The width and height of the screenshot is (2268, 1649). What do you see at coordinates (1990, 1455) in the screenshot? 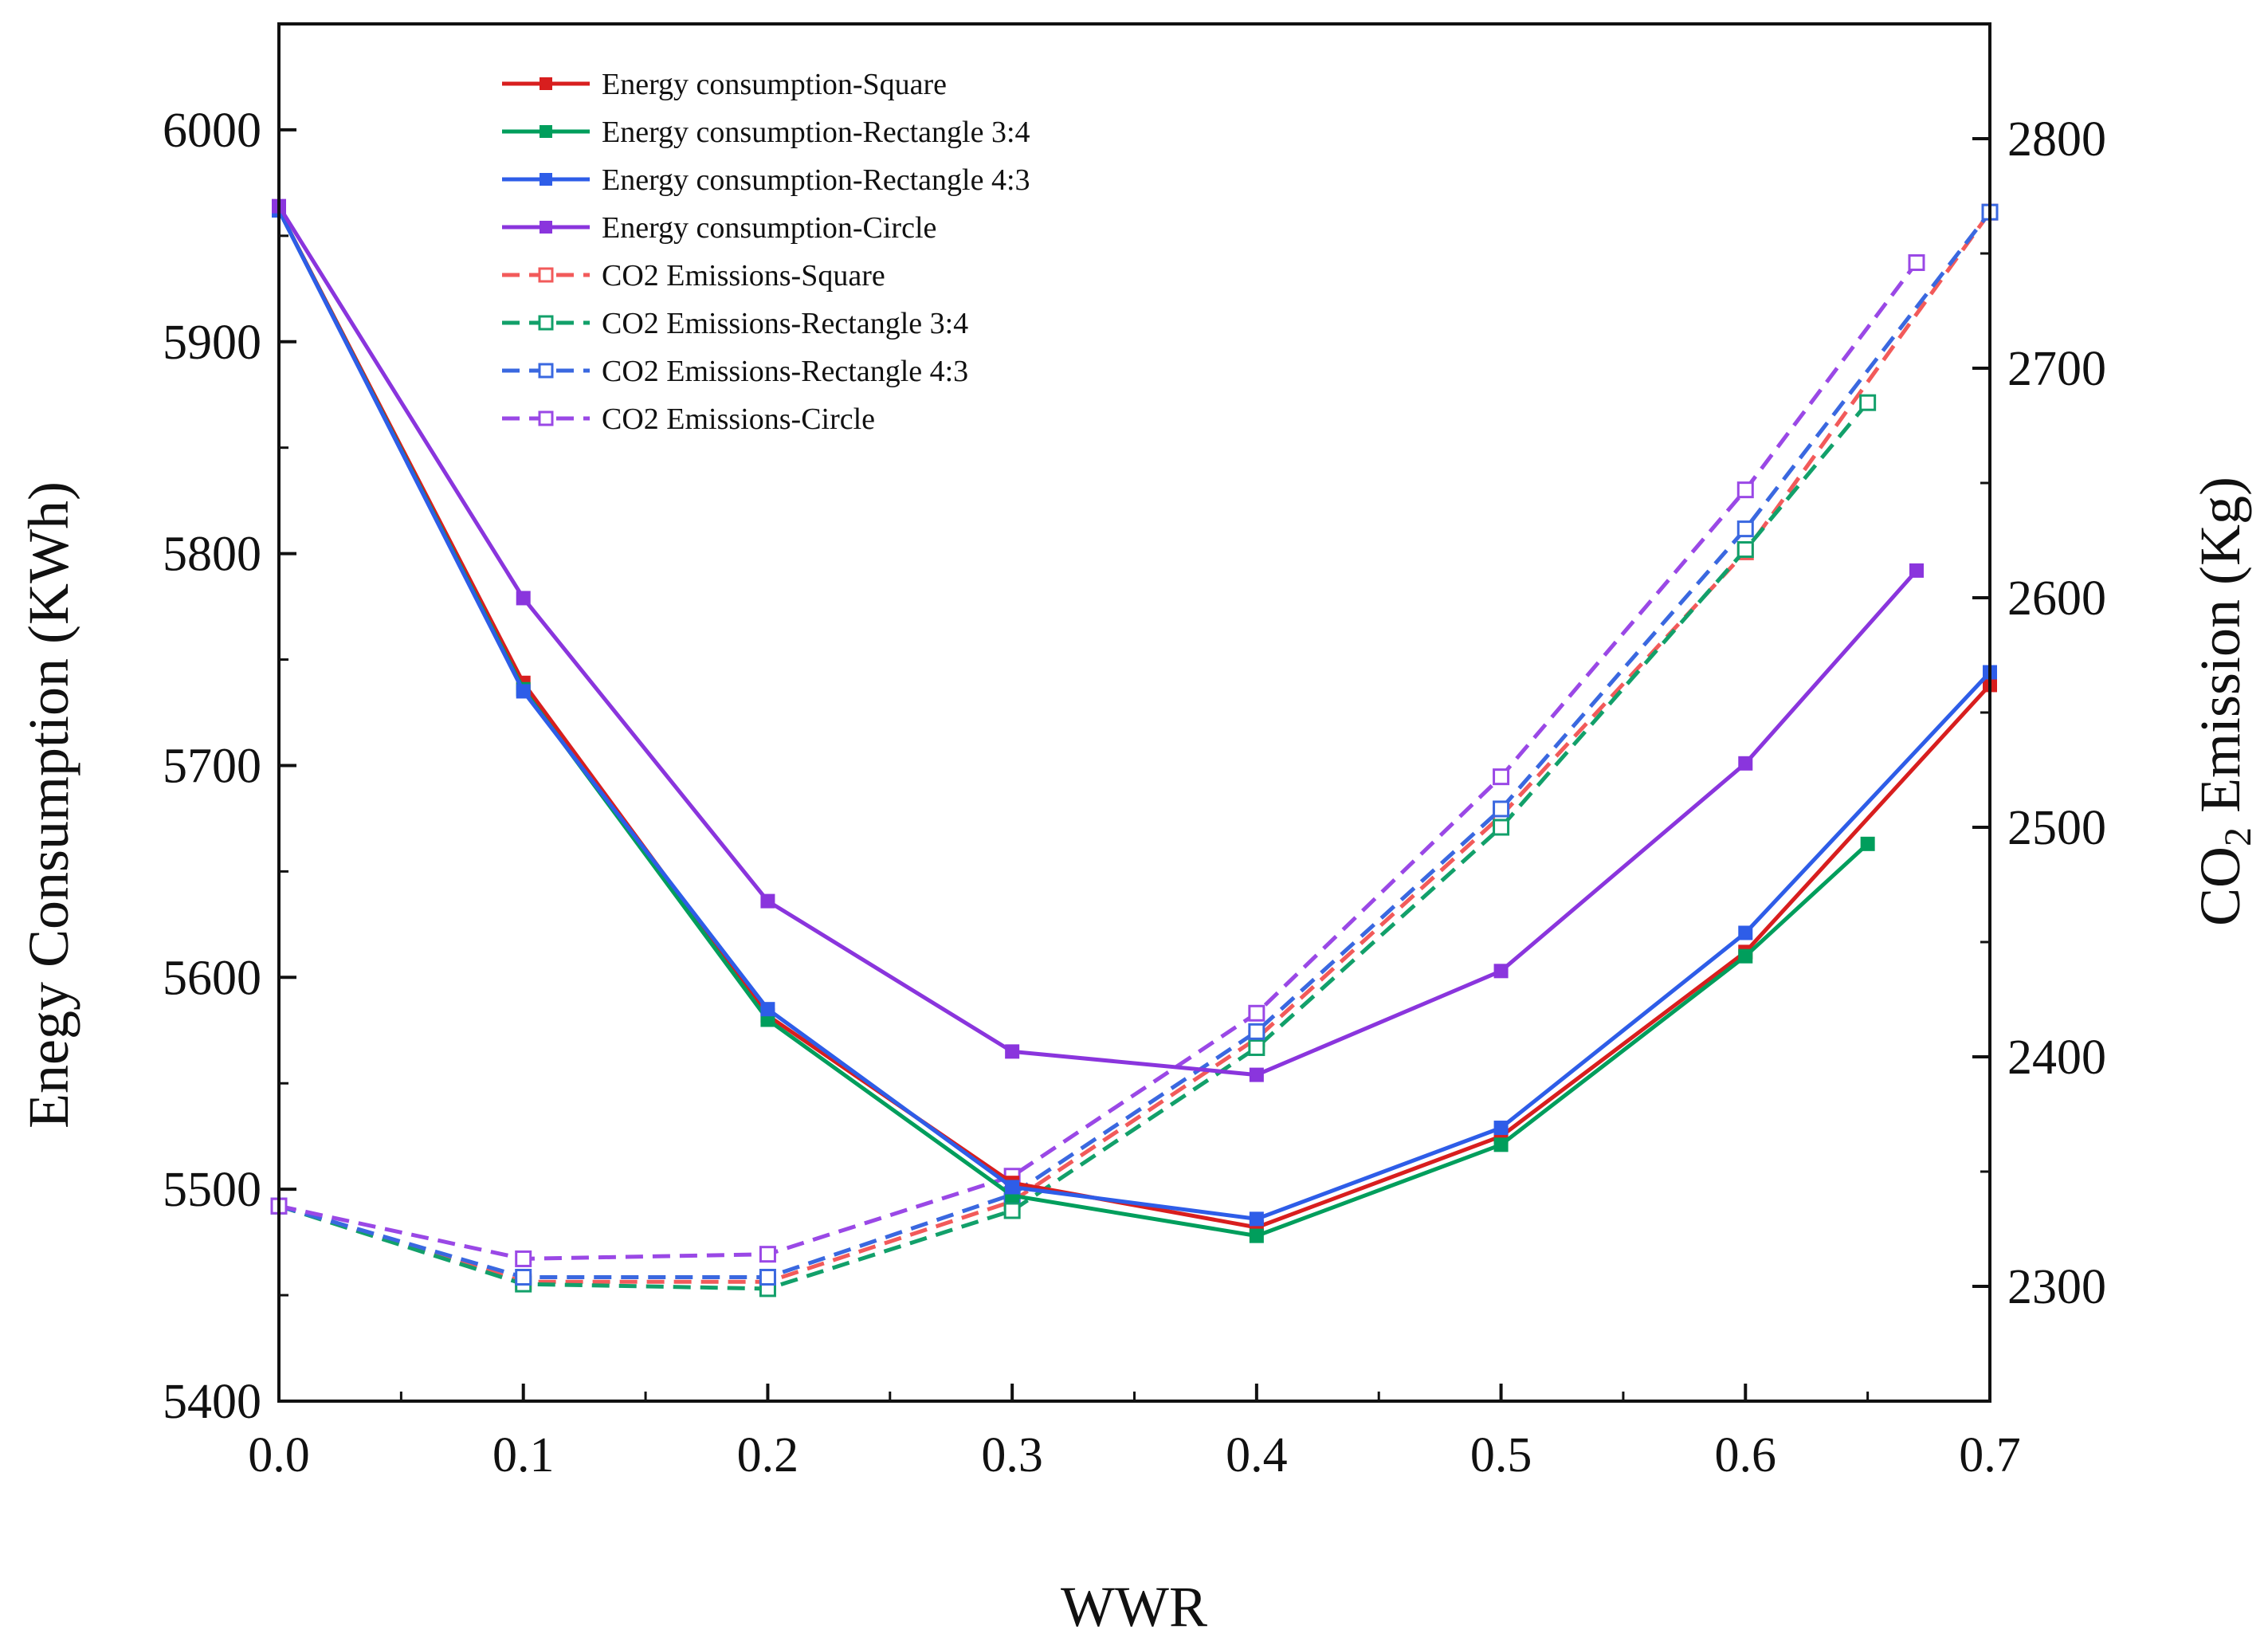
I see `x-tick-label-7: 0.7` at bounding box center [1990, 1455].